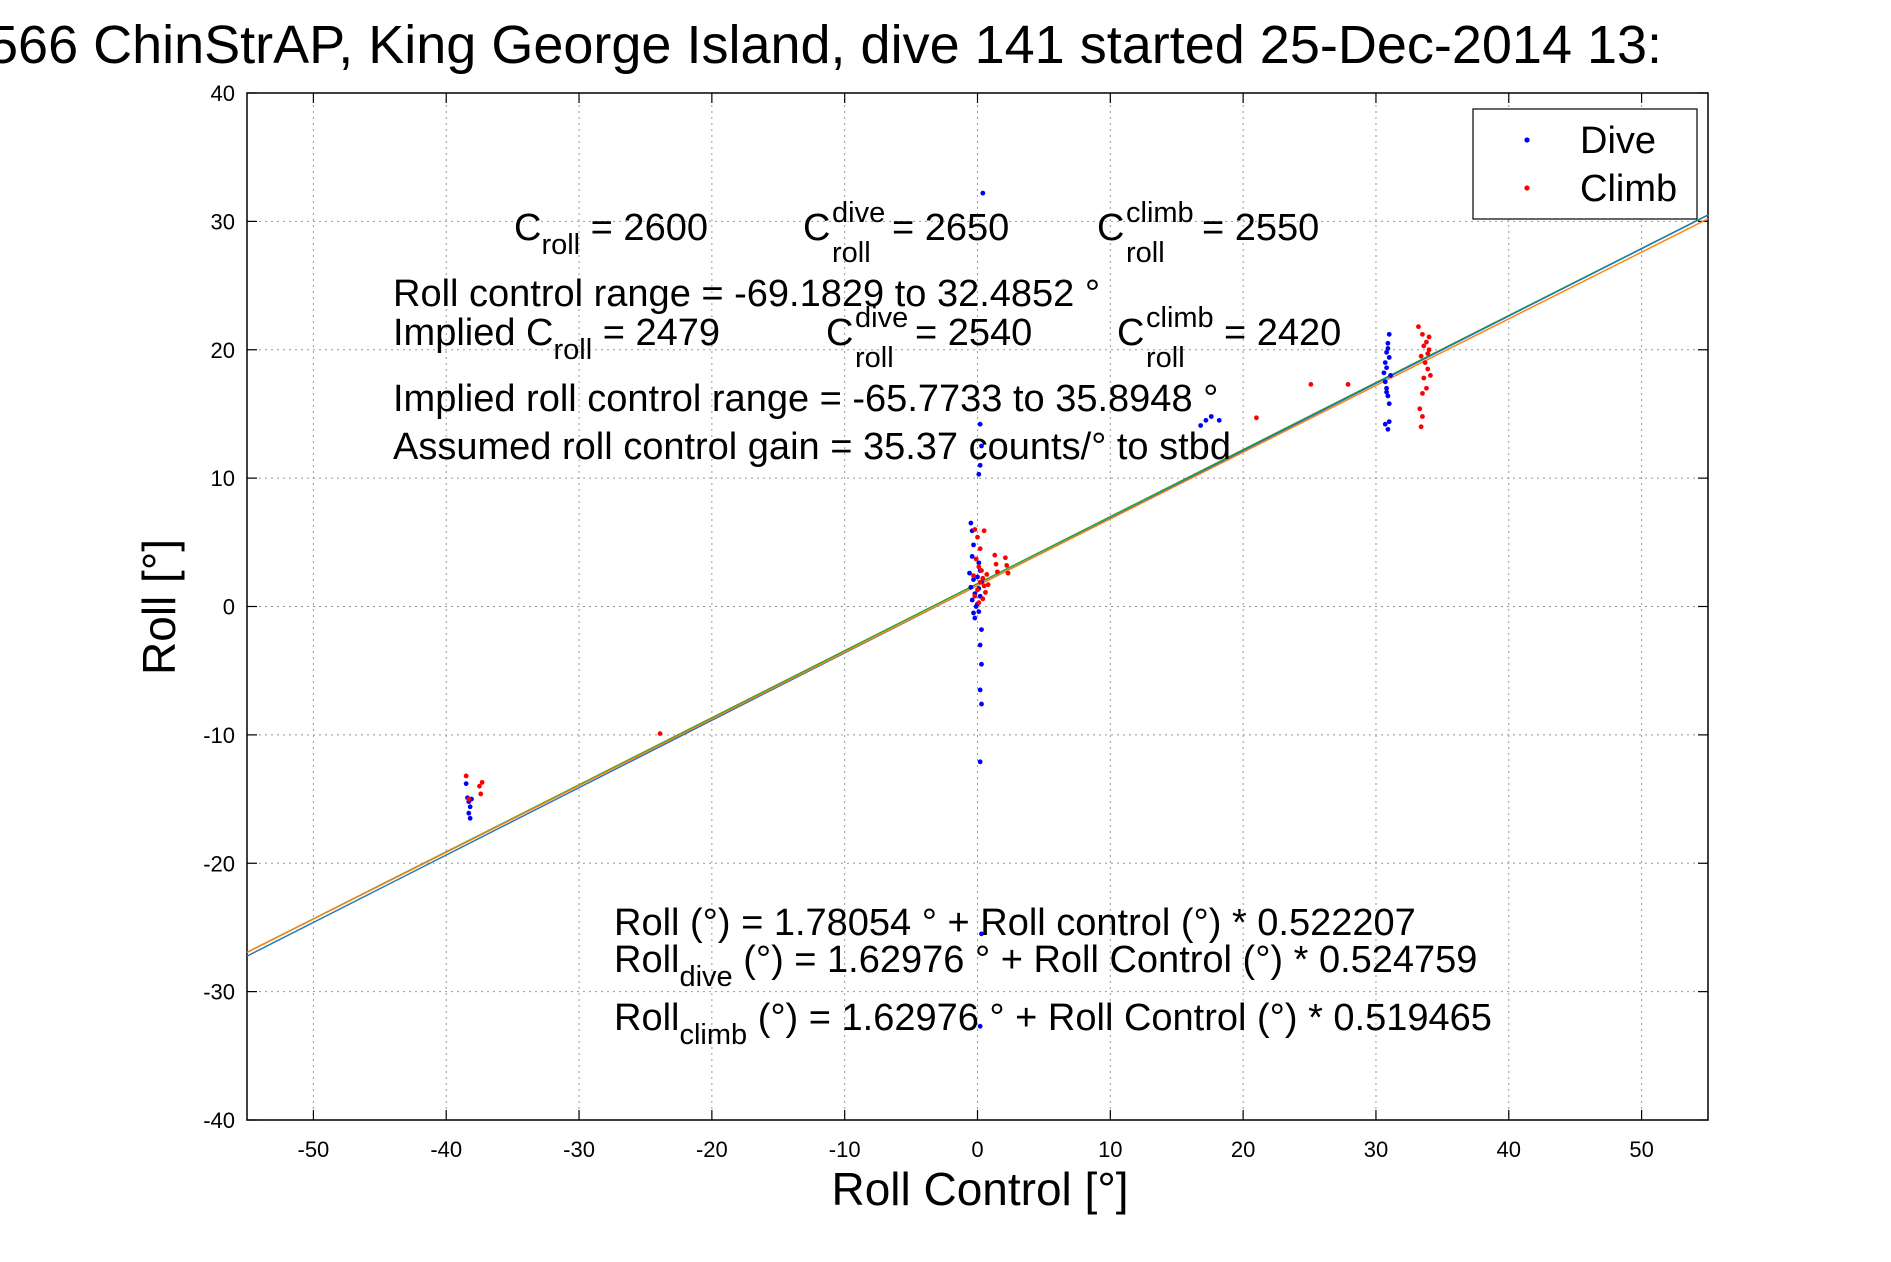 This screenshot has width=1891, height=1262. I want to click on annotation-croll-dive: C dive roll = 2650, so click(906, 233).